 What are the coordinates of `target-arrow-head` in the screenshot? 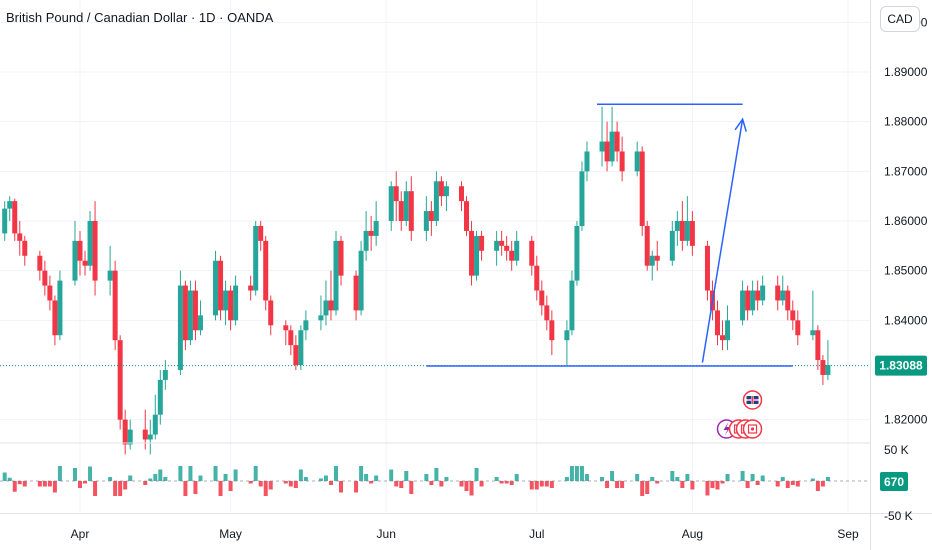 It's located at (740, 124).